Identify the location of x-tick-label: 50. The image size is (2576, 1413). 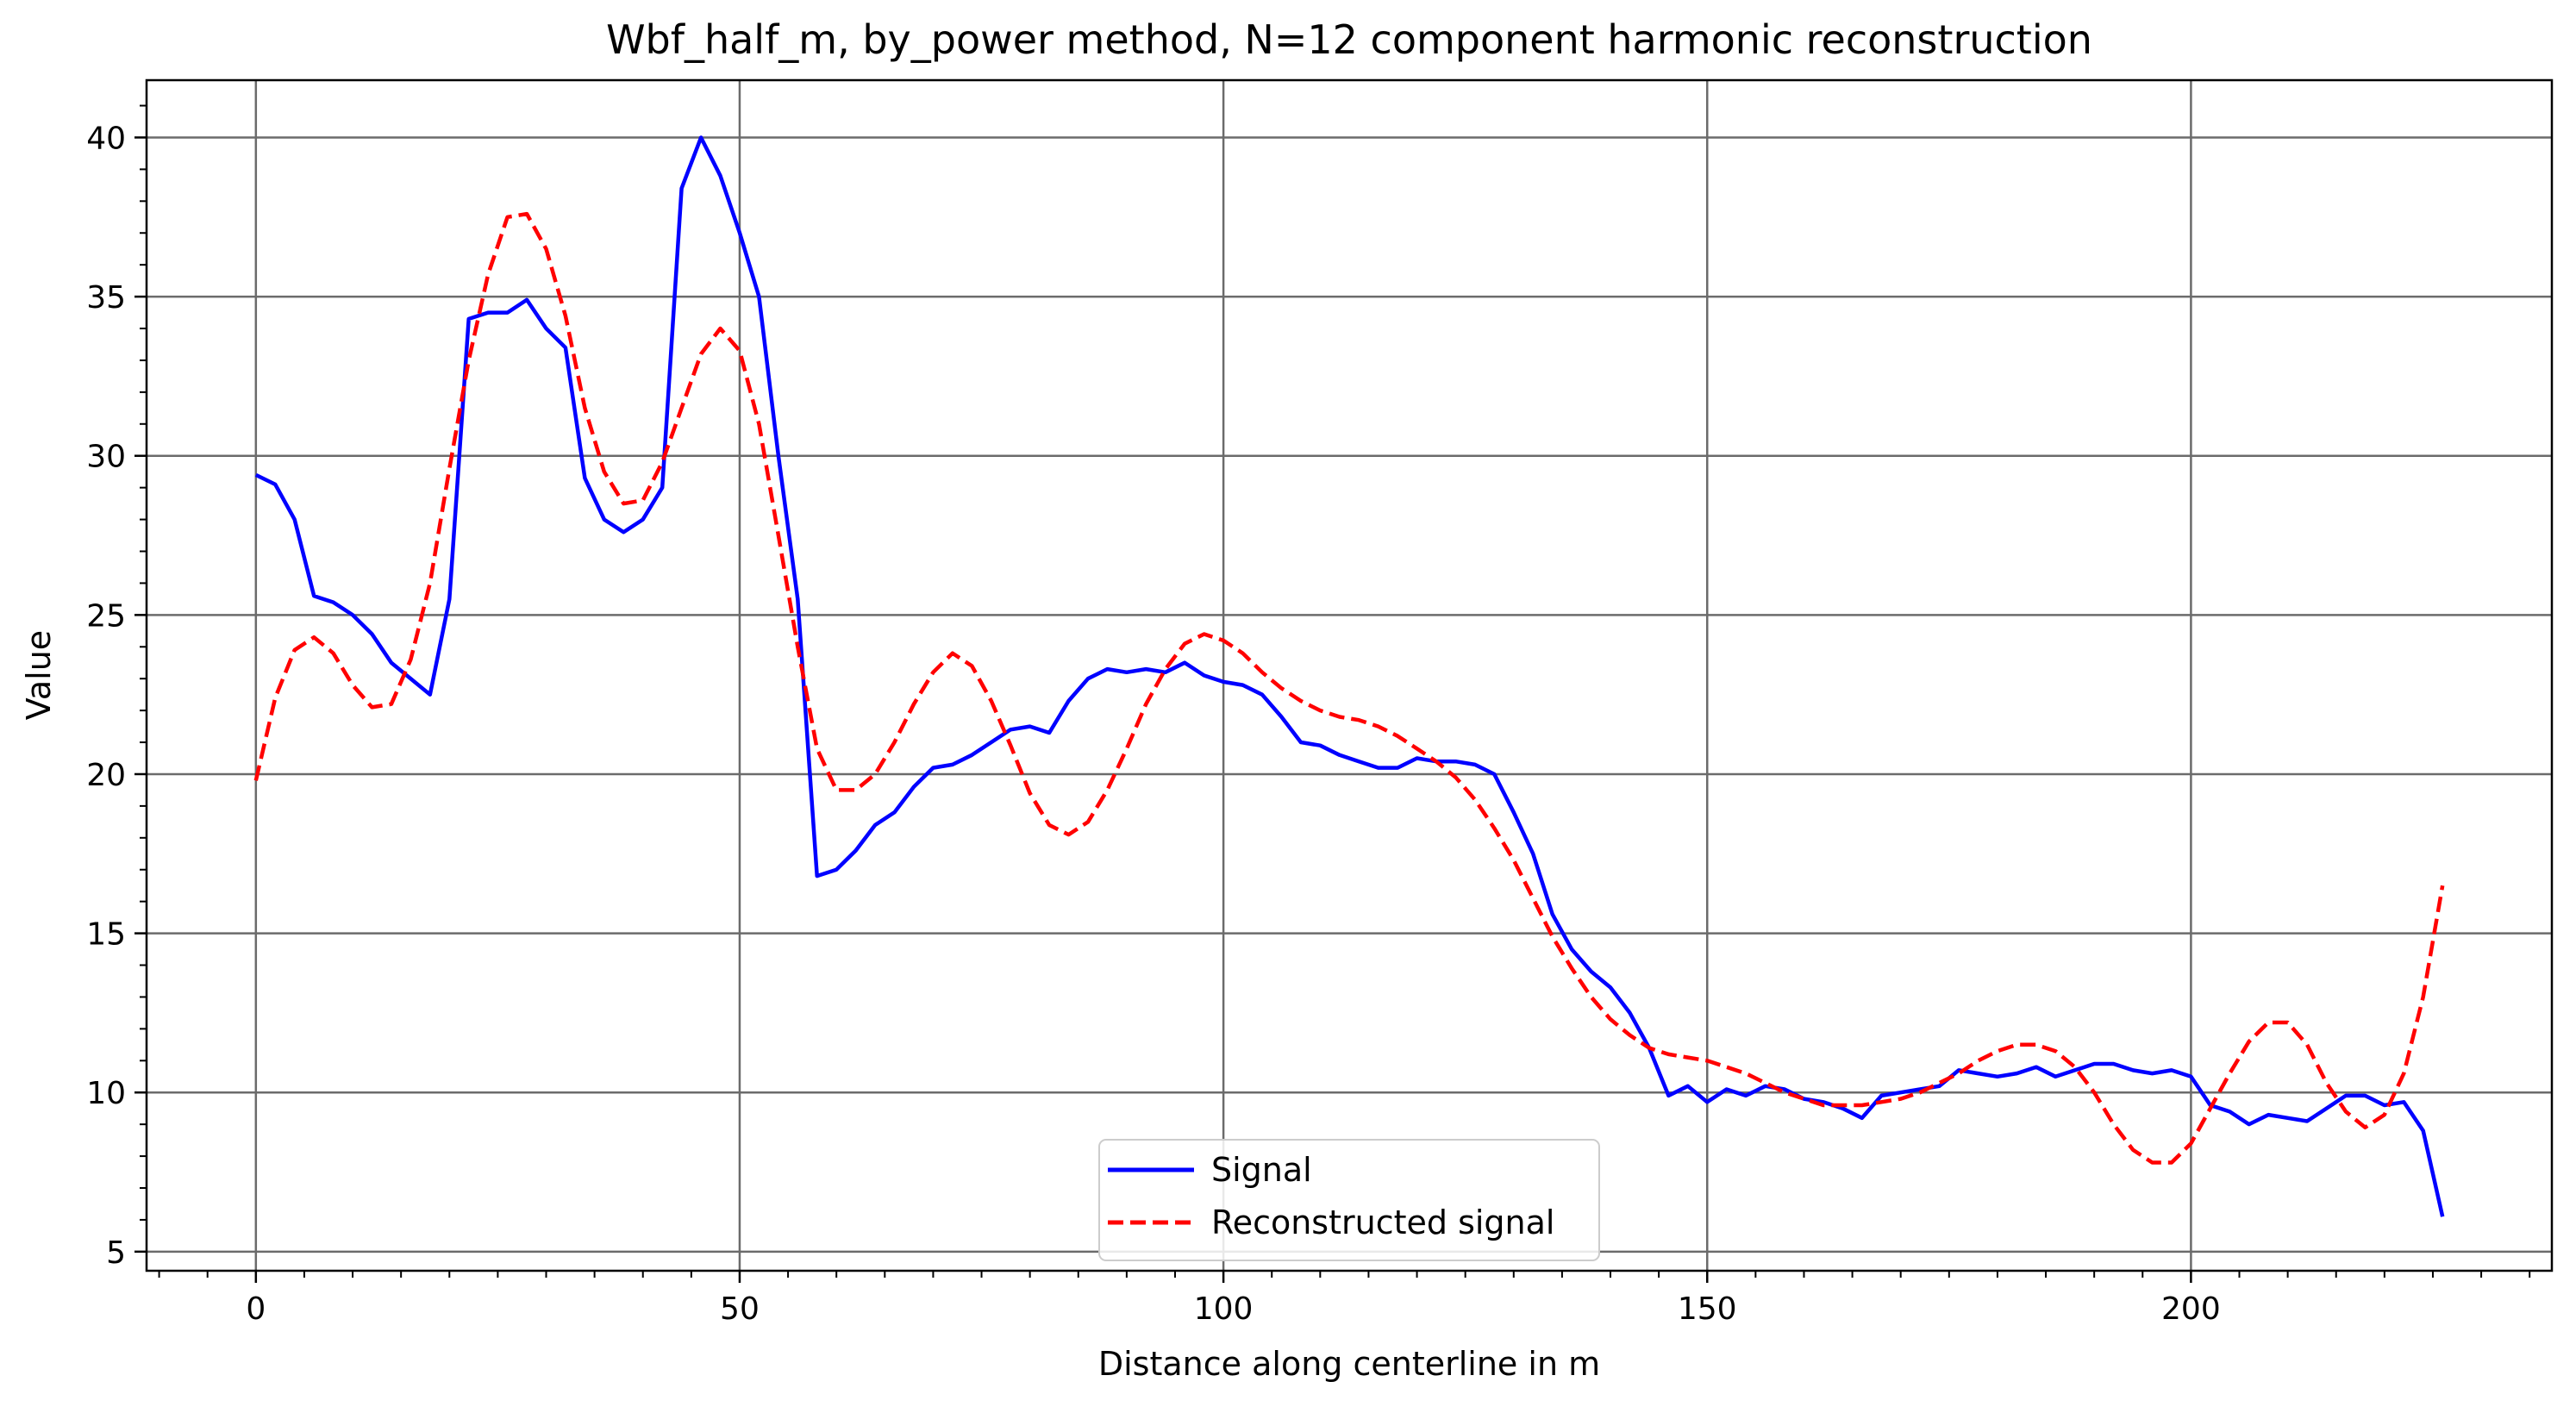
(740, 1309).